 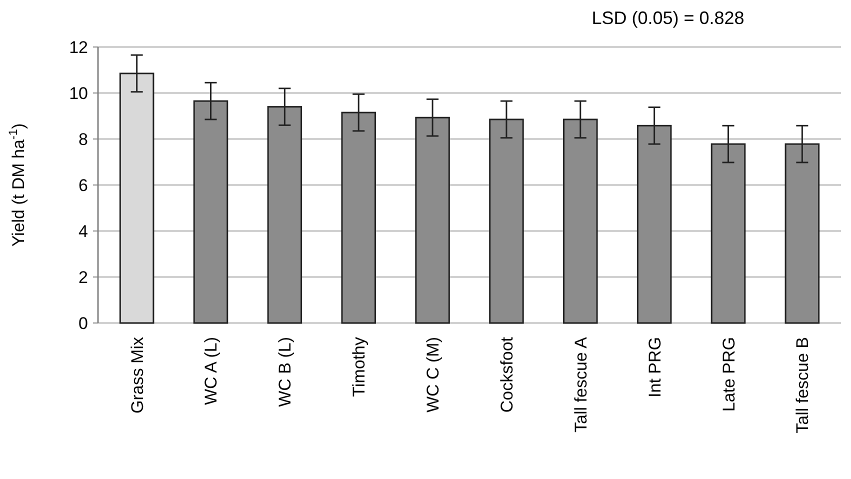 What do you see at coordinates (83, 231) in the screenshot?
I see `y-tick-label: 4` at bounding box center [83, 231].